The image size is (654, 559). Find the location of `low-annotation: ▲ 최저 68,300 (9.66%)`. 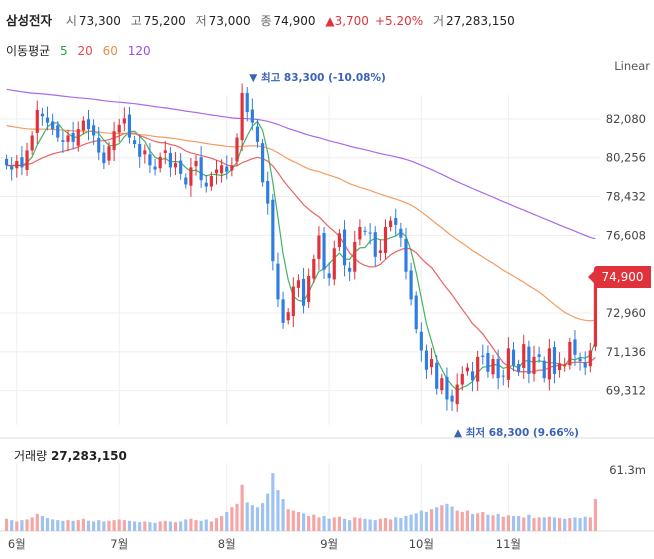

low-annotation: ▲ 최저 68,300 (9.66%) is located at coordinates (516, 432).